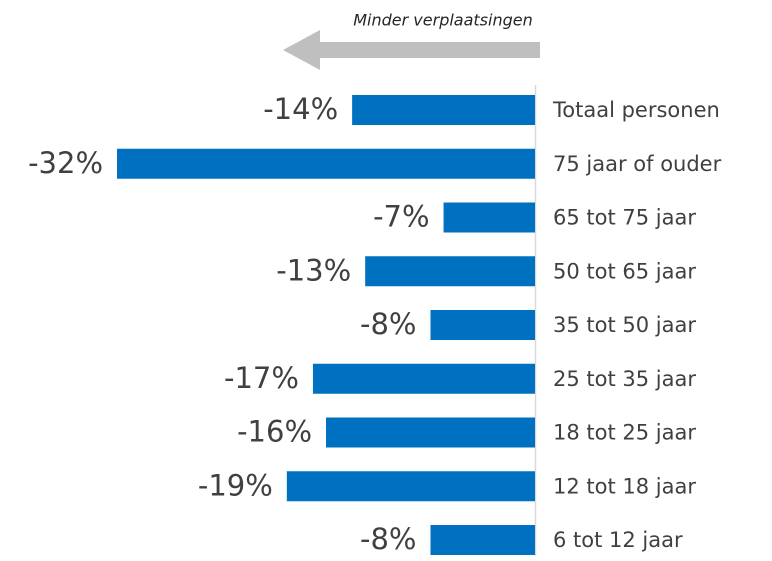  What do you see at coordinates (411, 50) in the screenshot?
I see `arrow` at bounding box center [411, 50].